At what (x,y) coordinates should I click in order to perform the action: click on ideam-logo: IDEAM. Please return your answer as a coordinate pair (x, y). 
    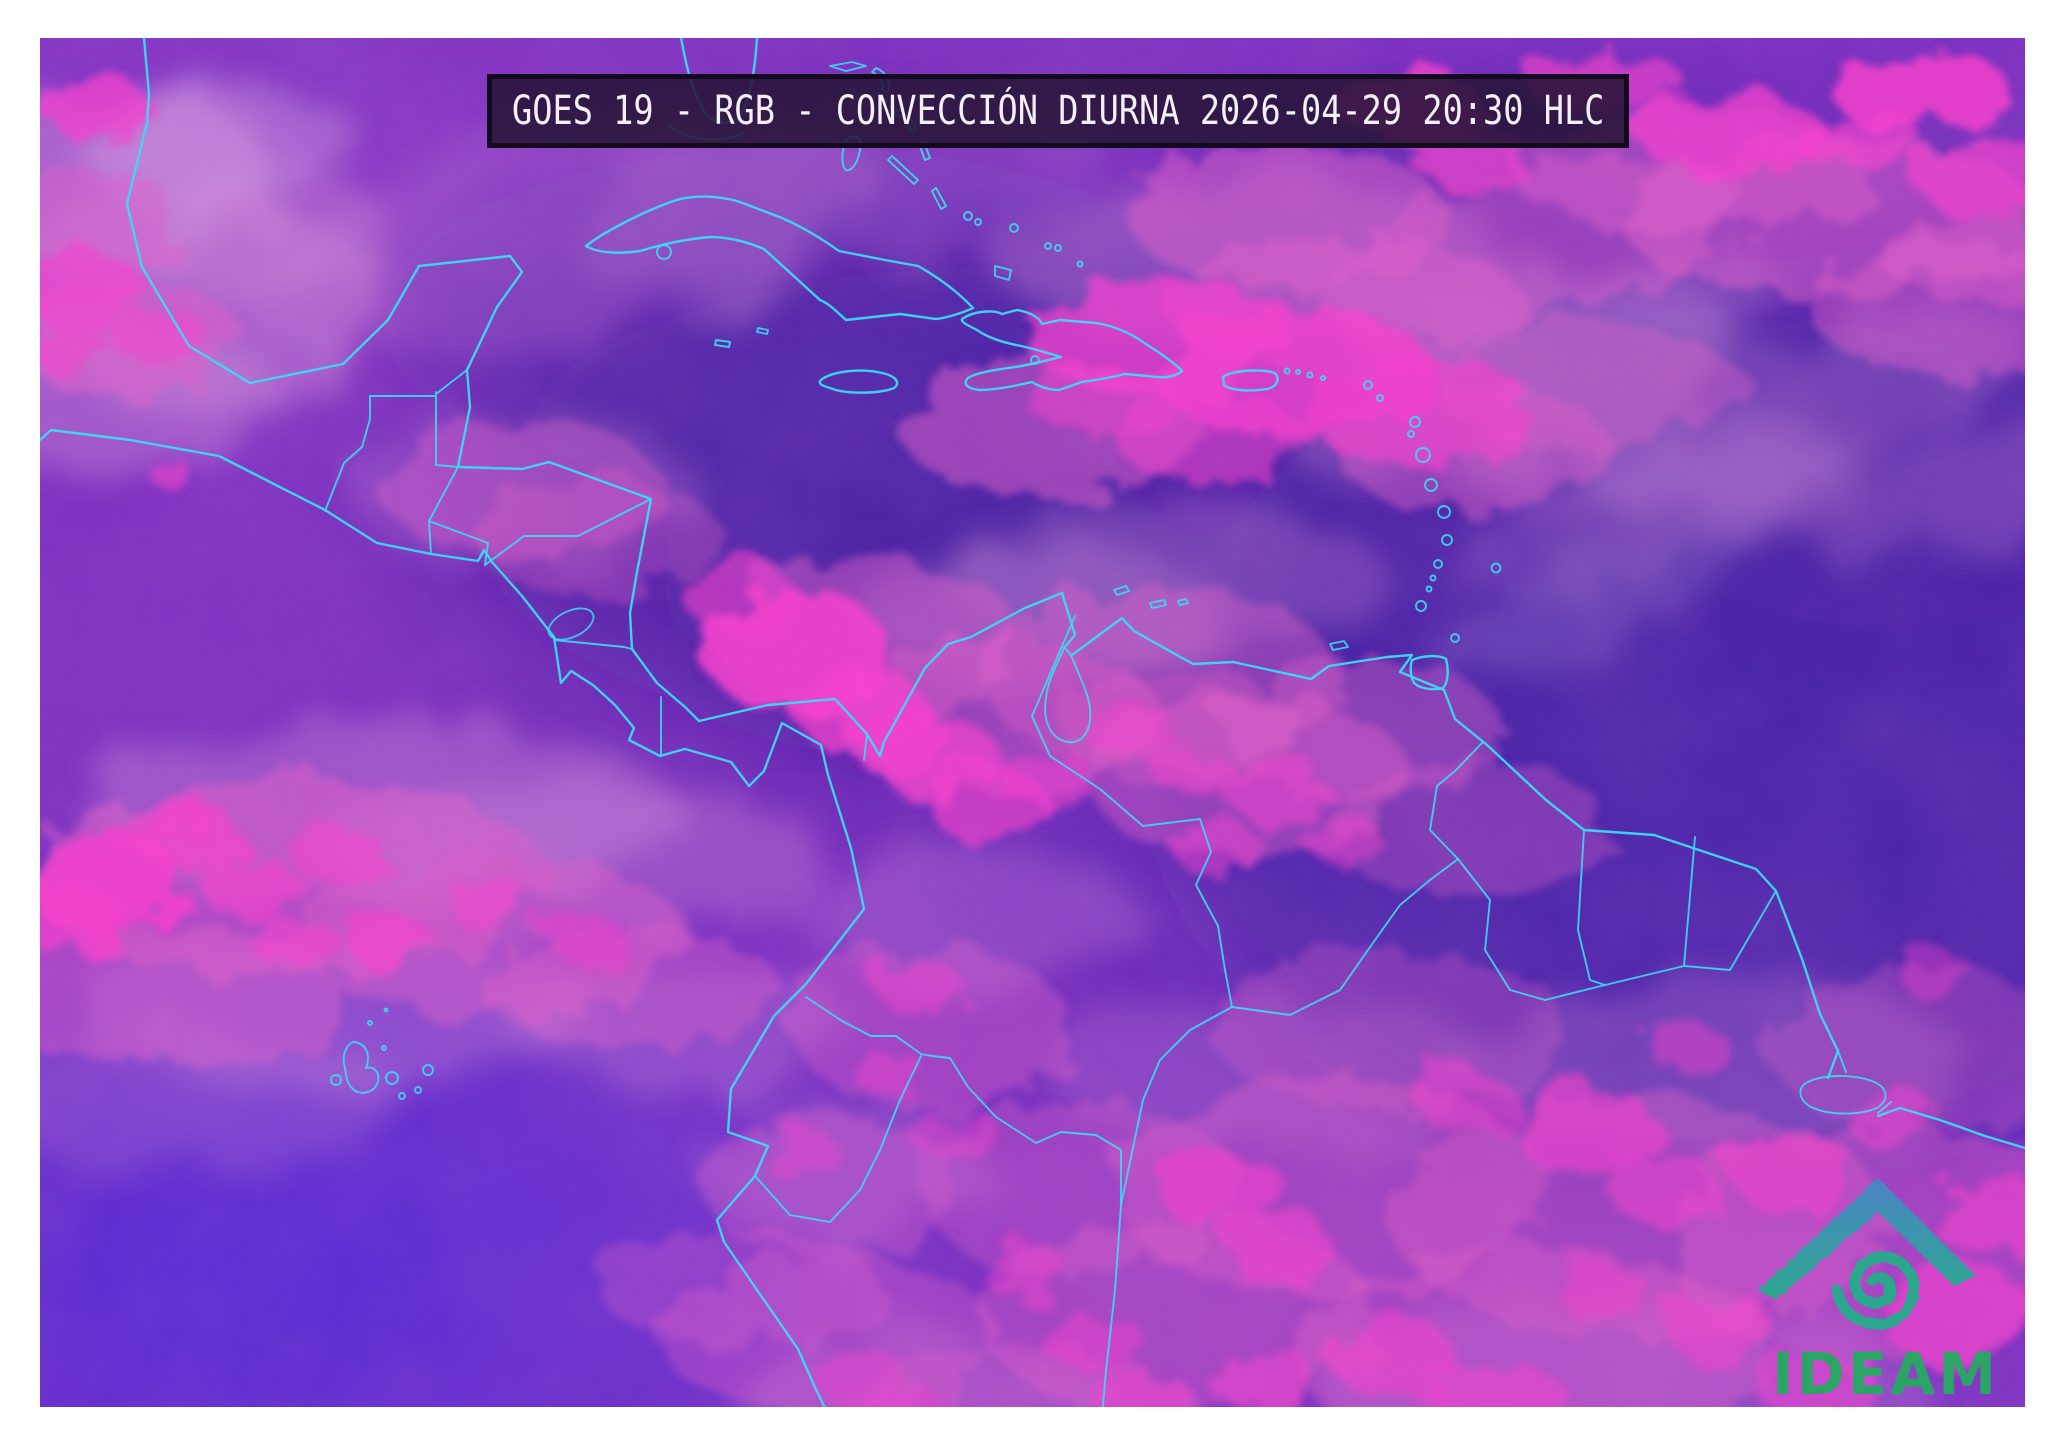
    Looking at the image, I should click on (1890, 1288).